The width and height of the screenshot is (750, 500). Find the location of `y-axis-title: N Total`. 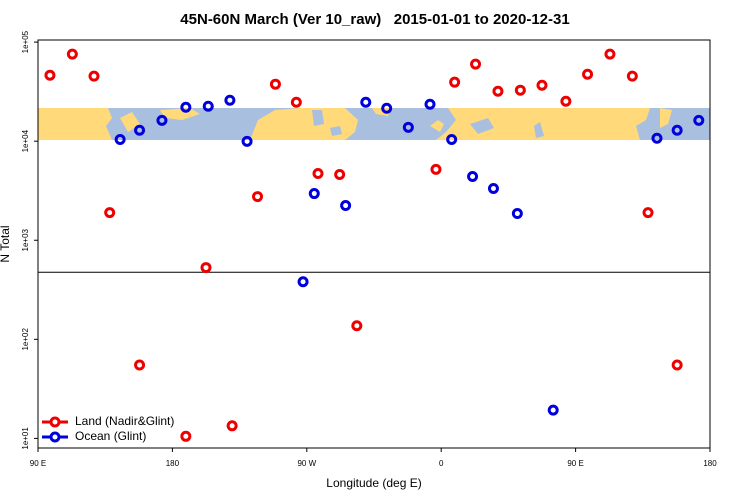

y-axis-title: N Total is located at coordinates (6, 243).